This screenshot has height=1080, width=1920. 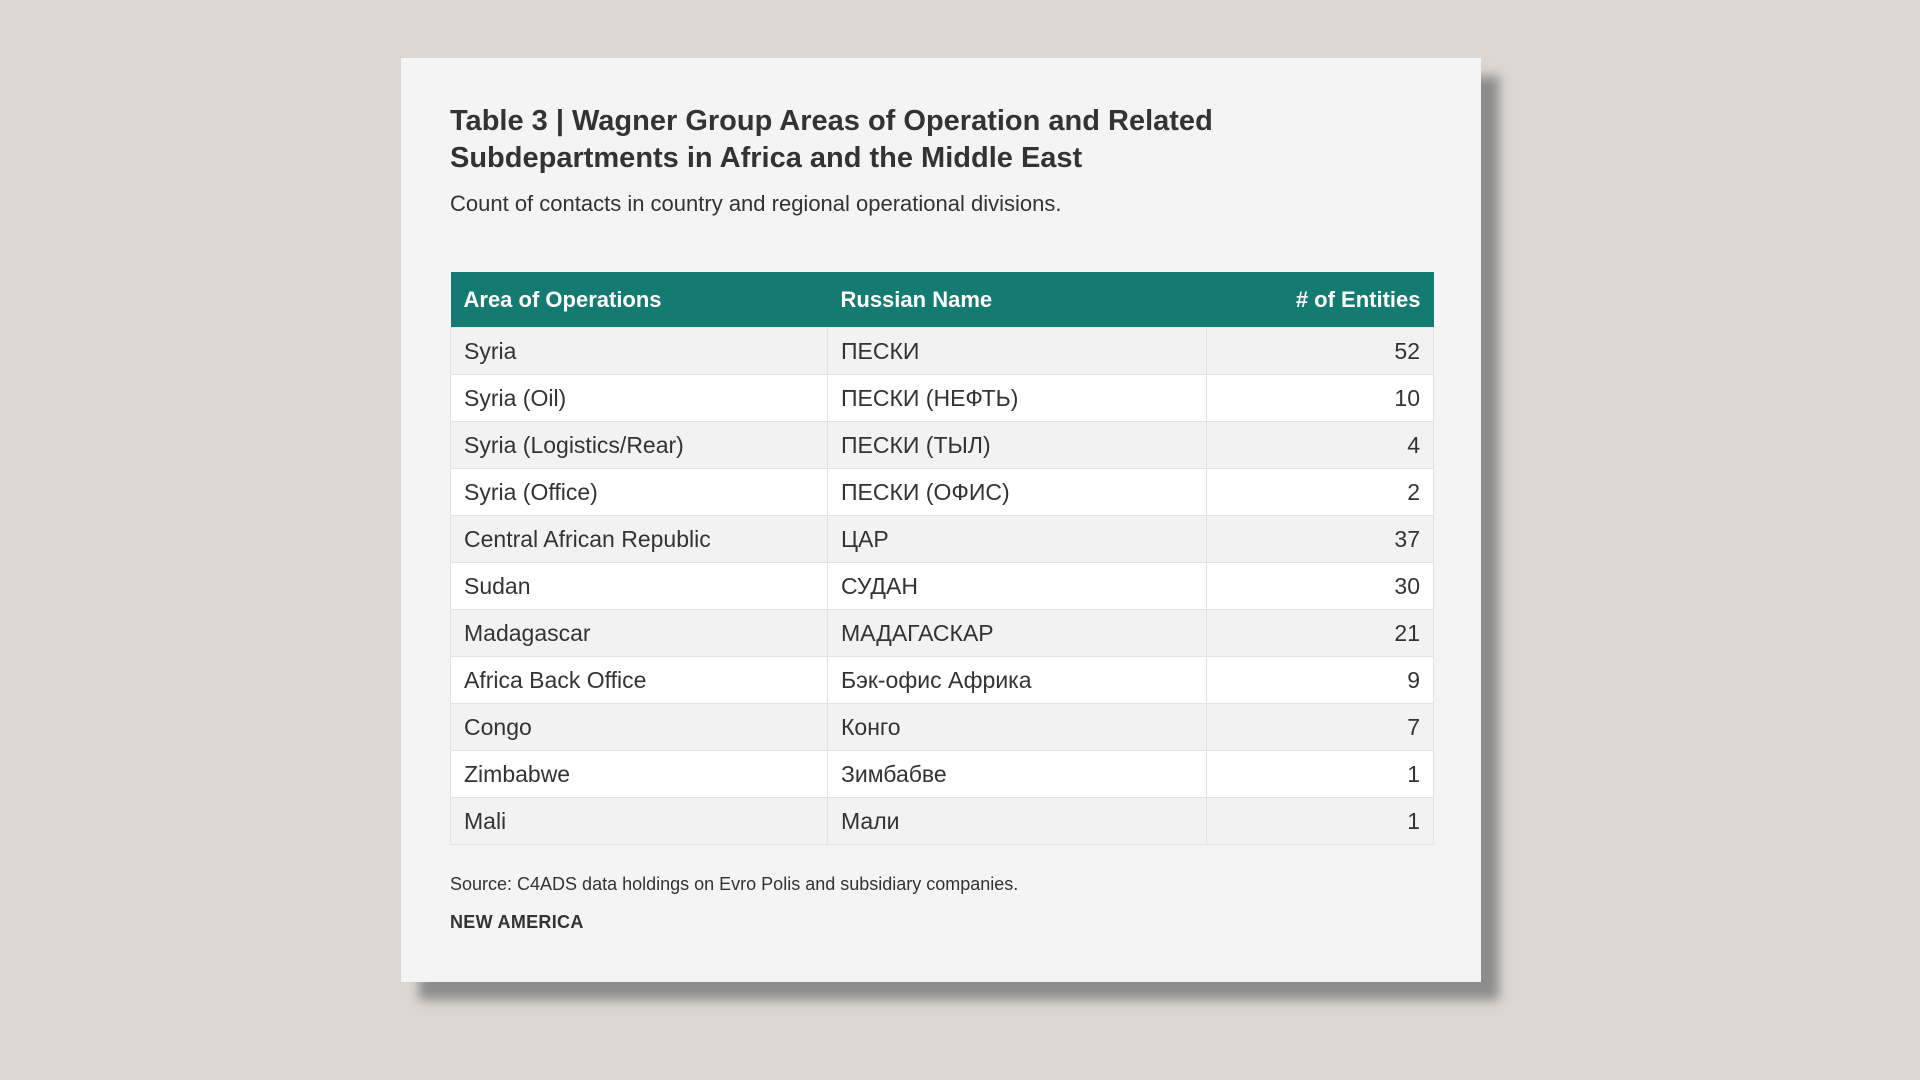 I want to click on area-cell: Madagascar, so click(x=639, y=633).